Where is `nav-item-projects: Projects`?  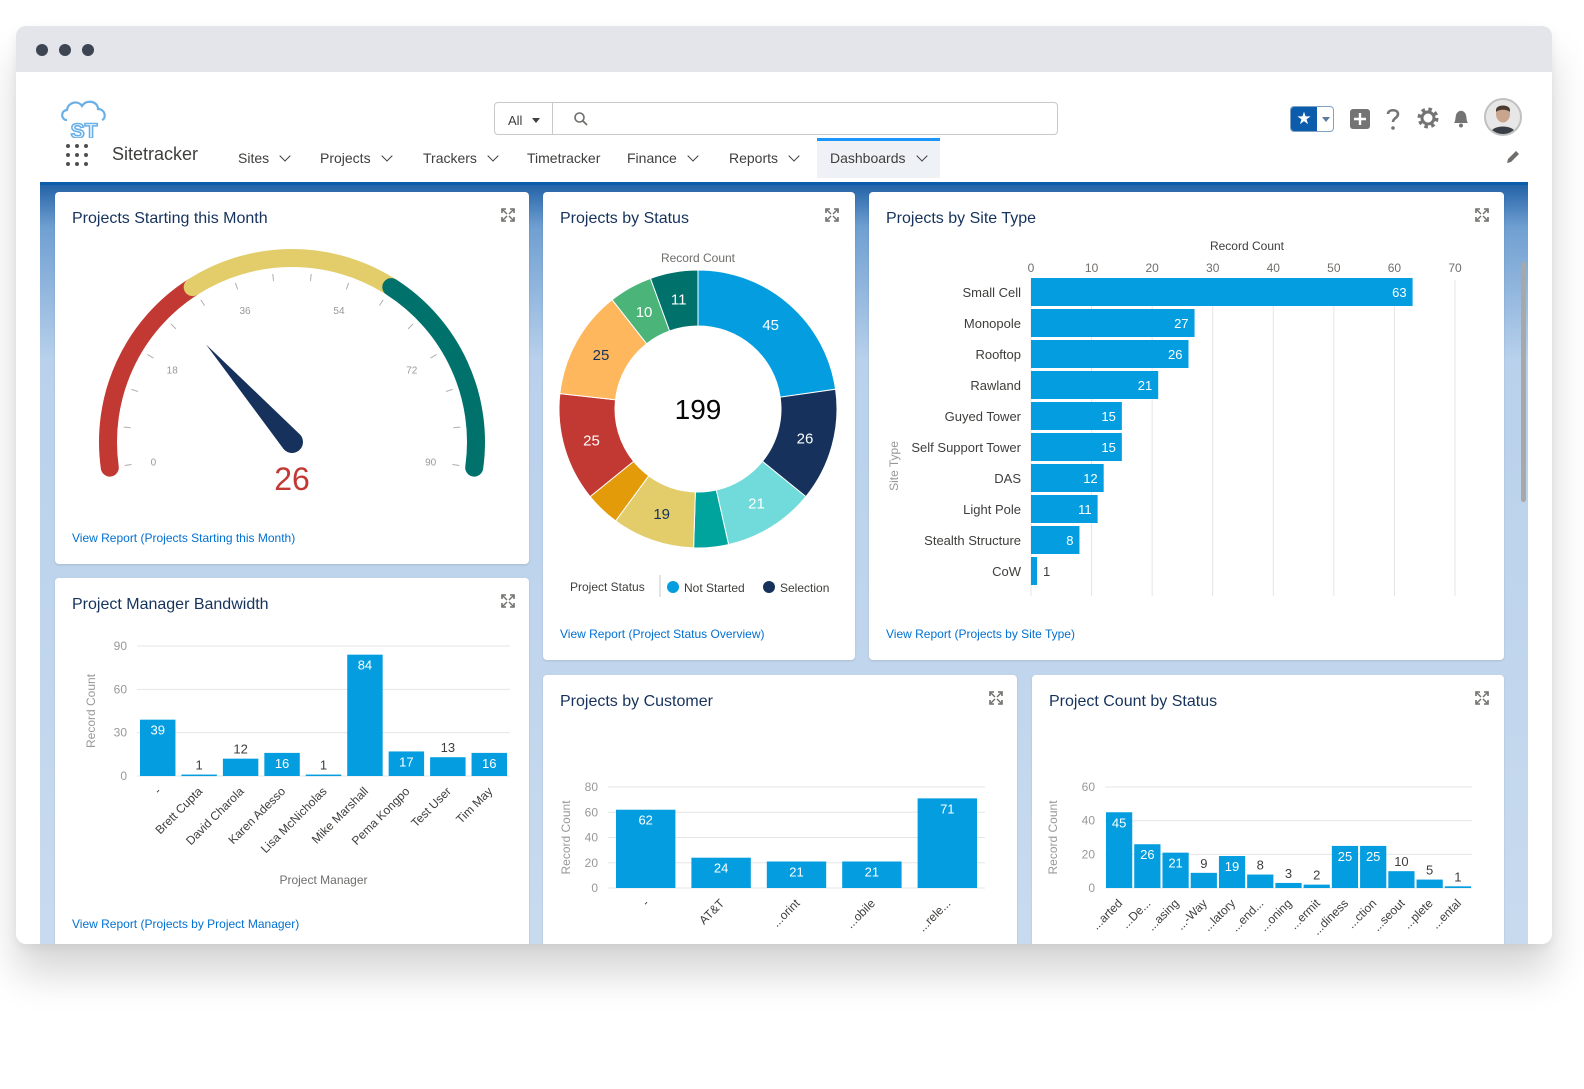
nav-item-projects: Projects is located at coordinates (356, 158).